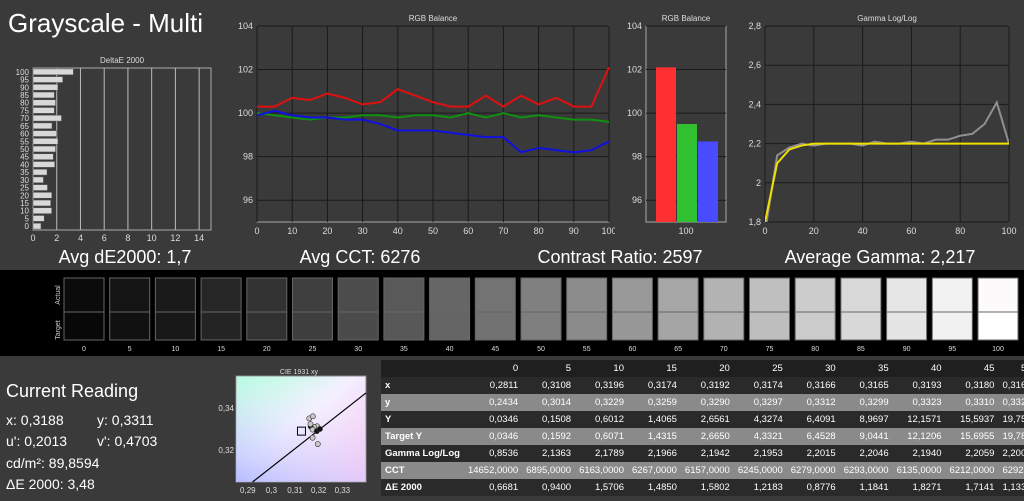 The height and width of the screenshot is (501, 1024). Describe the element at coordinates (549, 487) in the screenshot. I see `table-cell: 0,9400` at that location.